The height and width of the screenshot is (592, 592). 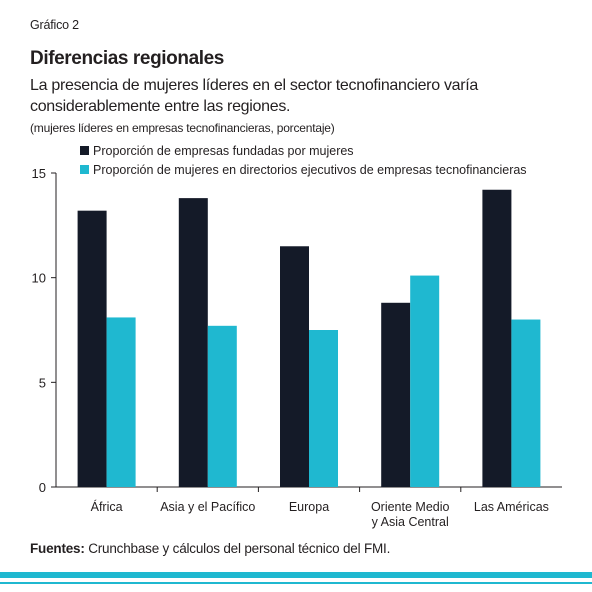 What do you see at coordinates (207, 507) in the screenshot?
I see `x-tick-label: Asia y el Pacífico` at bounding box center [207, 507].